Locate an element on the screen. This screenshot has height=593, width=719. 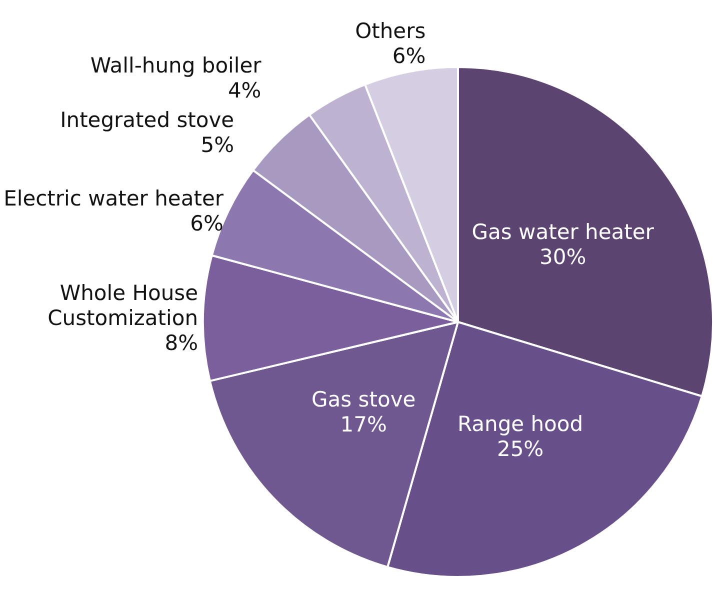
slice-label: Gas stove is located at coordinates (364, 400).